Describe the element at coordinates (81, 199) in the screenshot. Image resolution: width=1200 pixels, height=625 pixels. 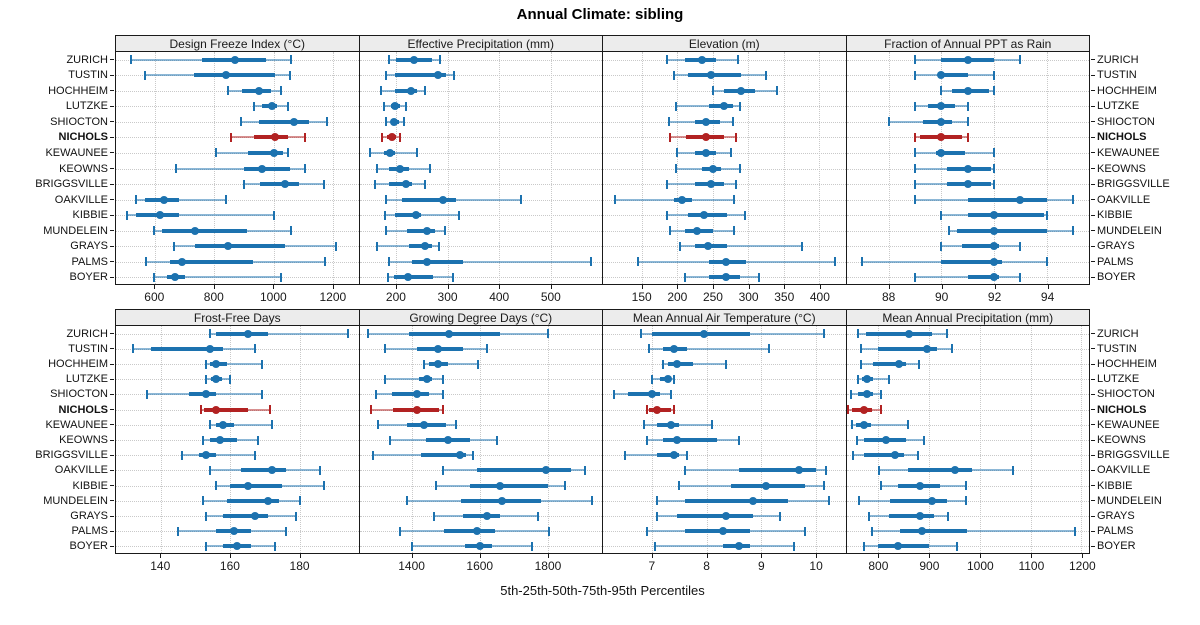
I see `station-label-left: OAKVILLE` at that location.